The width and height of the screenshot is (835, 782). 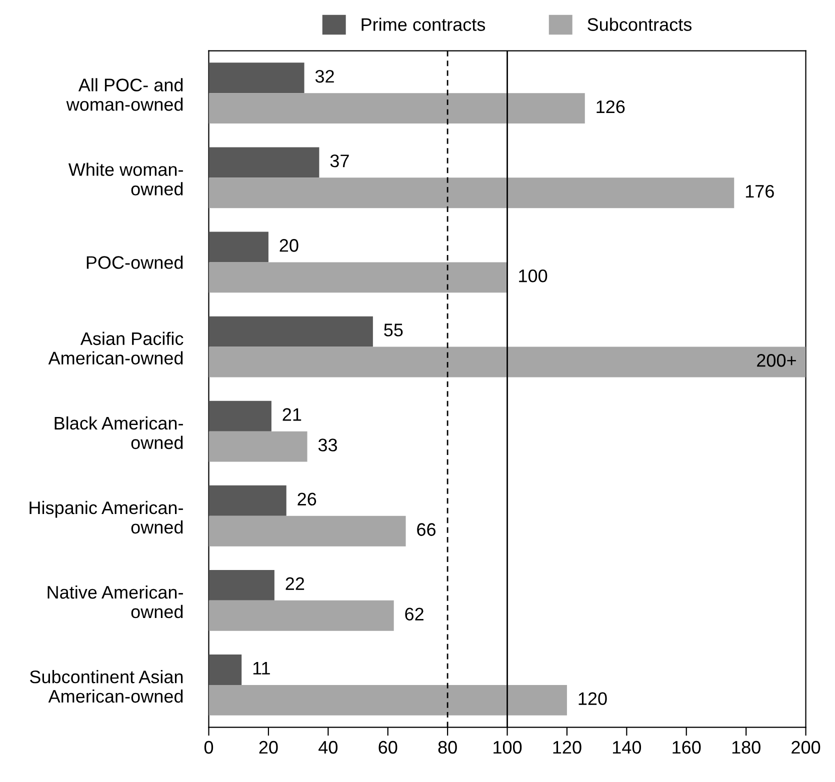 What do you see at coordinates (592, 699) in the screenshot?
I see `data-label: 120` at bounding box center [592, 699].